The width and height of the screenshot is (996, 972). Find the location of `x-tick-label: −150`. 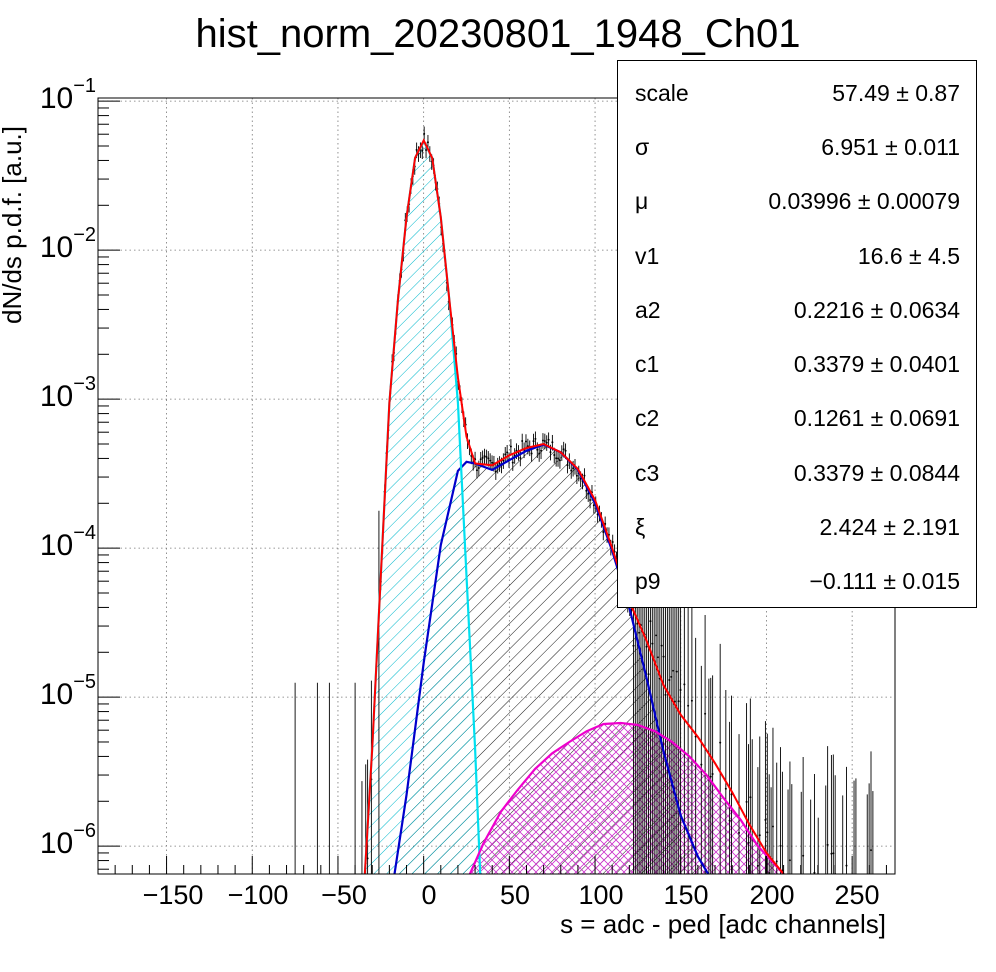

x-tick-label: −150 is located at coordinates (173, 895).